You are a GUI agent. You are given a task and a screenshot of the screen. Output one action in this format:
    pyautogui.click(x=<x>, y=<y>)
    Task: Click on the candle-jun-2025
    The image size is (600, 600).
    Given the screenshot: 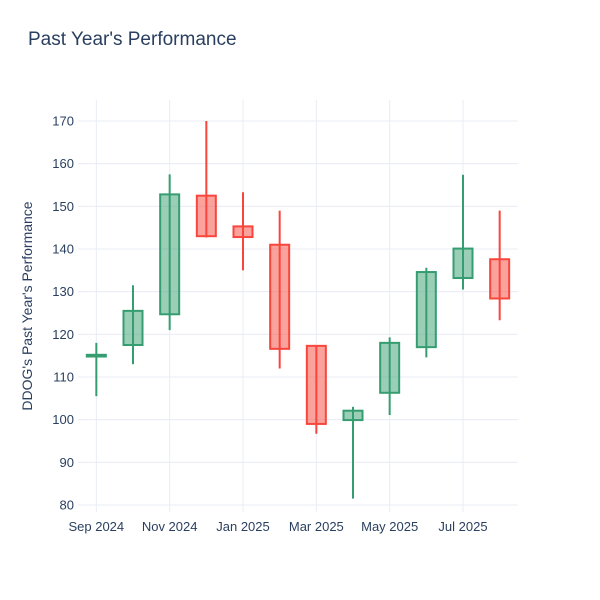 What is the action you would take?
    pyautogui.click(x=426, y=312)
    